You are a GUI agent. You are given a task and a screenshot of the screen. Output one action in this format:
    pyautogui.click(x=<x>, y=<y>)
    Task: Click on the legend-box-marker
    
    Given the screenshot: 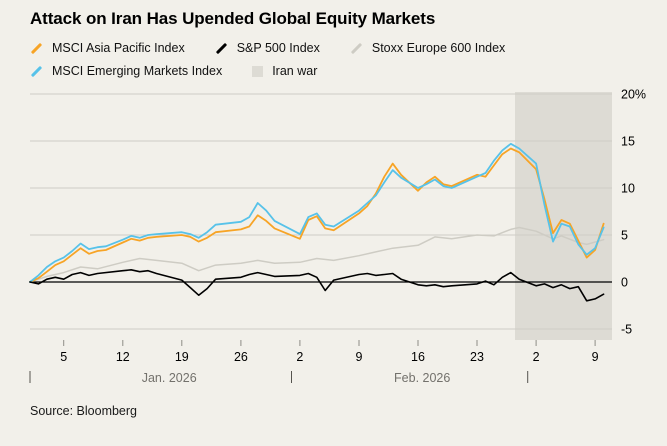 What is the action you would take?
    pyautogui.click(x=258, y=71)
    